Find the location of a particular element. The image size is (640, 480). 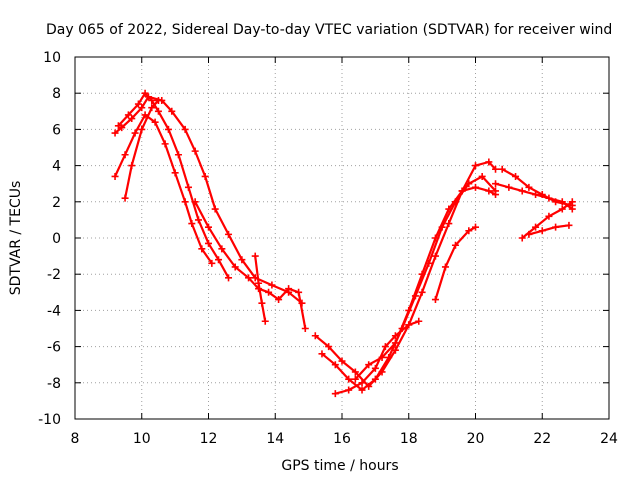

x-tick-label: 22 is located at coordinates (542, 439).